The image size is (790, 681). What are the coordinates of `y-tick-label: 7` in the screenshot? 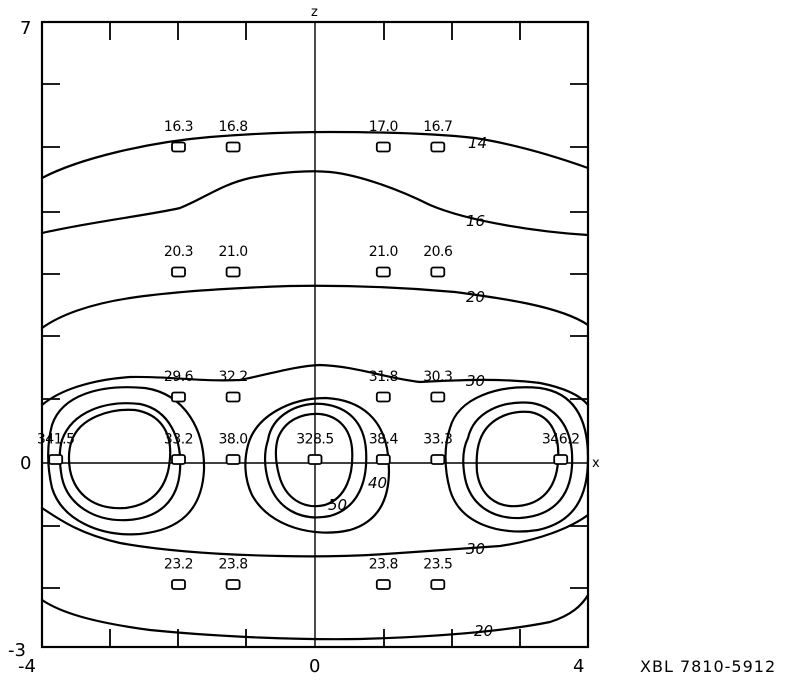 It's located at (25, 28).